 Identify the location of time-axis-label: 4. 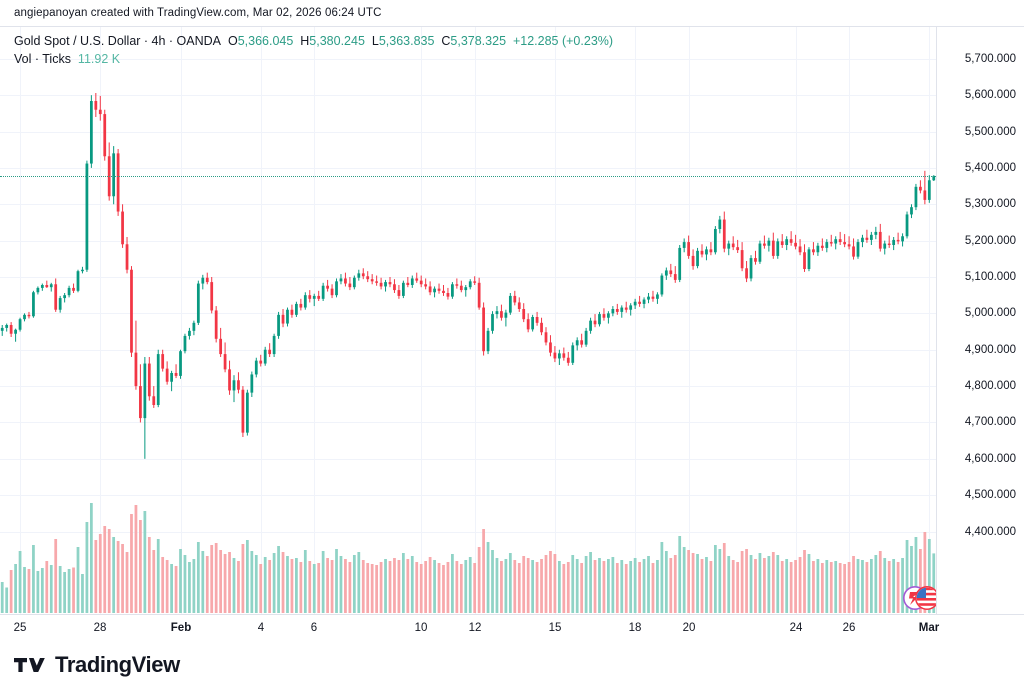
(261, 628).